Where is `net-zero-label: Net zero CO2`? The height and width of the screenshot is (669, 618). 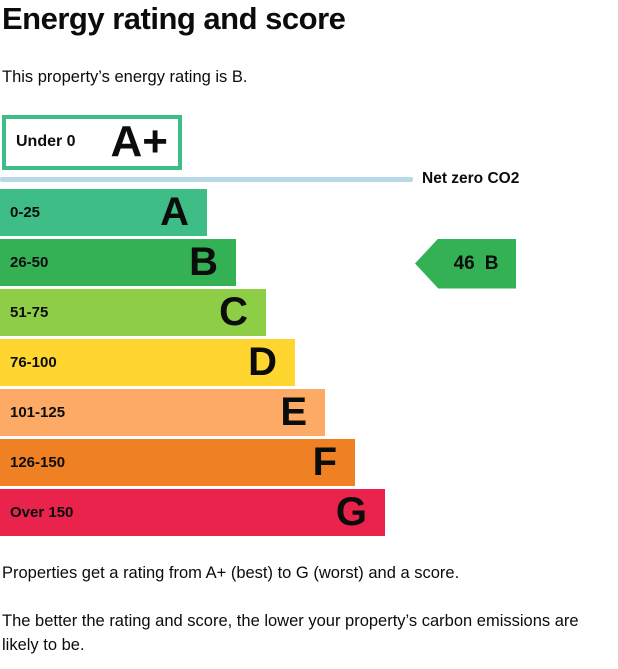 net-zero-label: Net zero CO2 is located at coordinates (471, 179).